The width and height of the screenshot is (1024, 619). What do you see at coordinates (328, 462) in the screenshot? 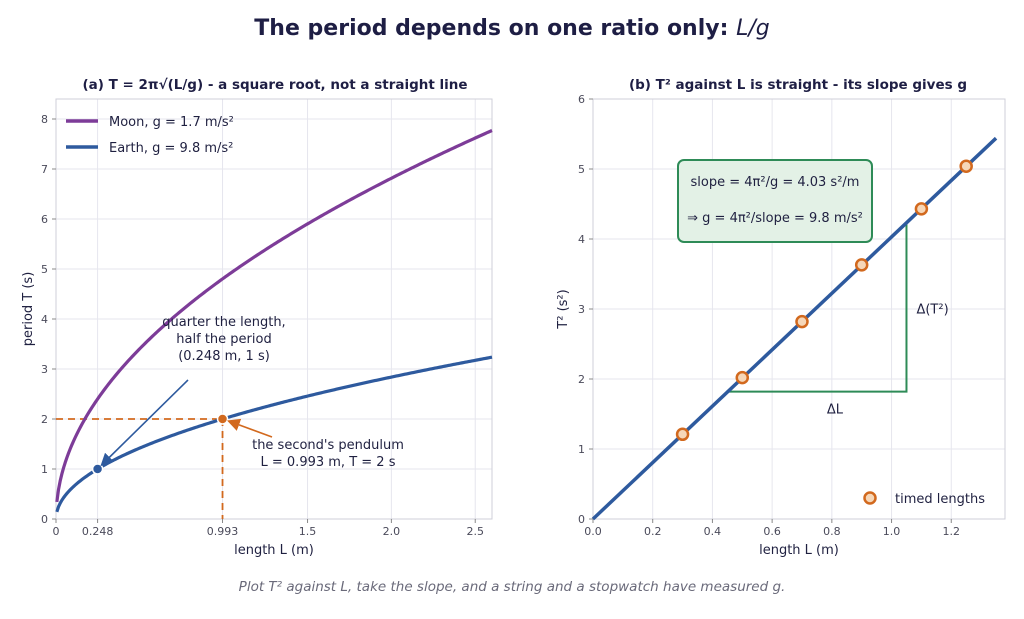
I see `second-pendulum-annotation: L = 0.993 m, T = 2 s` at bounding box center [328, 462].